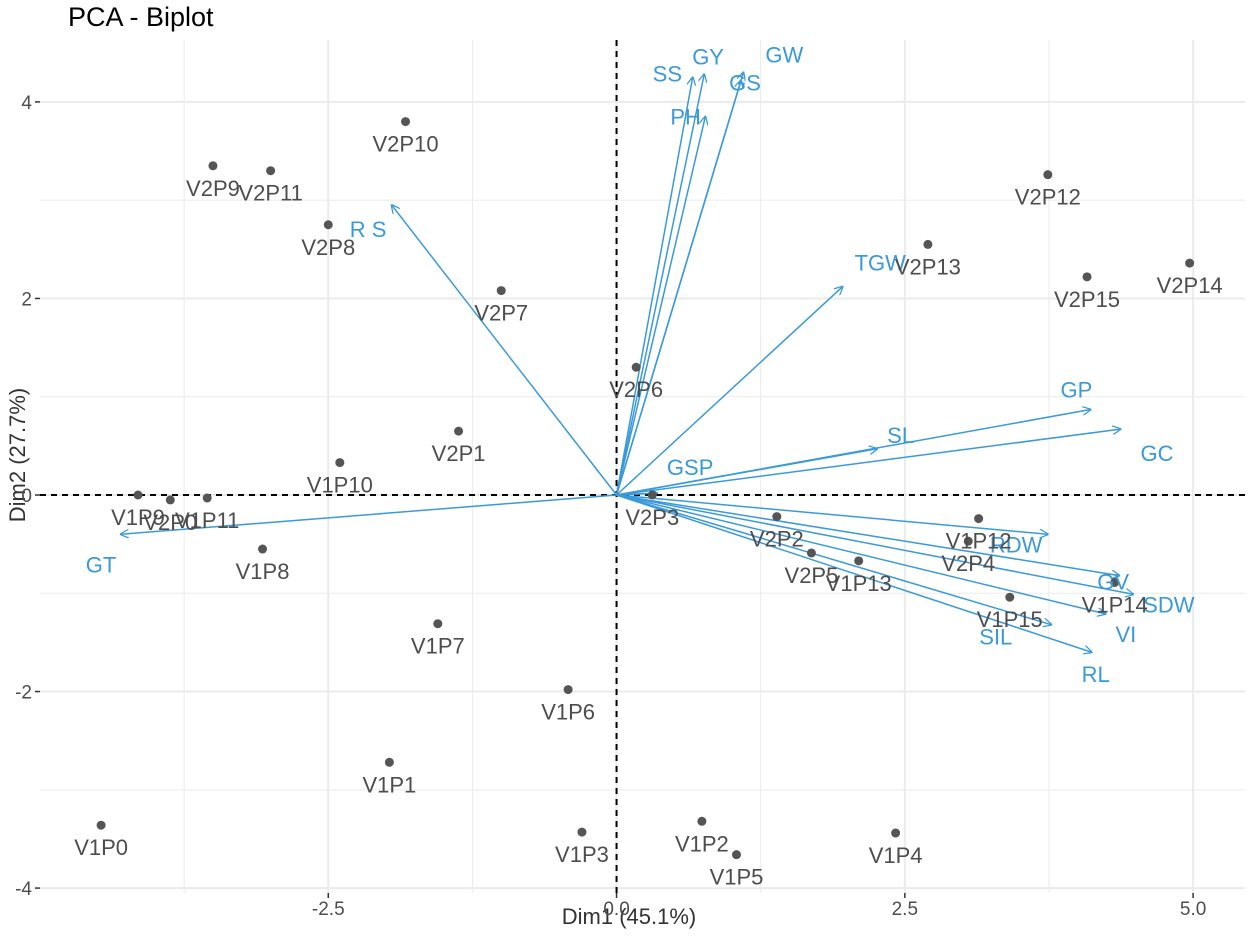 The width and height of the screenshot is (1250, 938). I want to click on variable-label: RDW, so click(1016, 544).